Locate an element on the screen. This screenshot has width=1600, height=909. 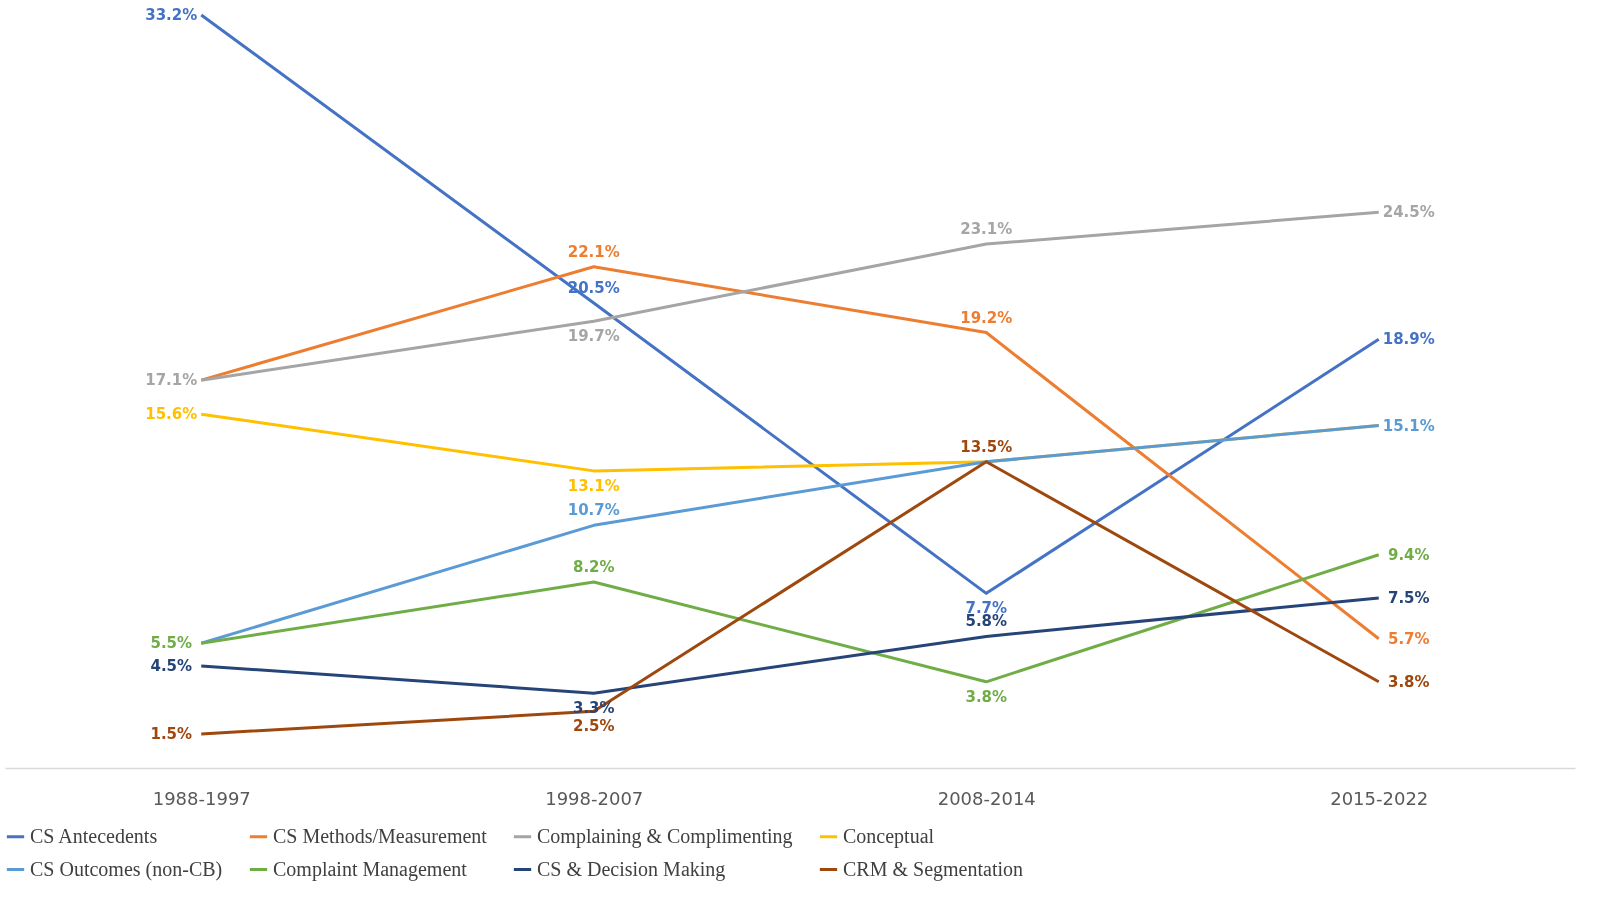
data-label: 15.1% is located at coordinates (1408, 425).